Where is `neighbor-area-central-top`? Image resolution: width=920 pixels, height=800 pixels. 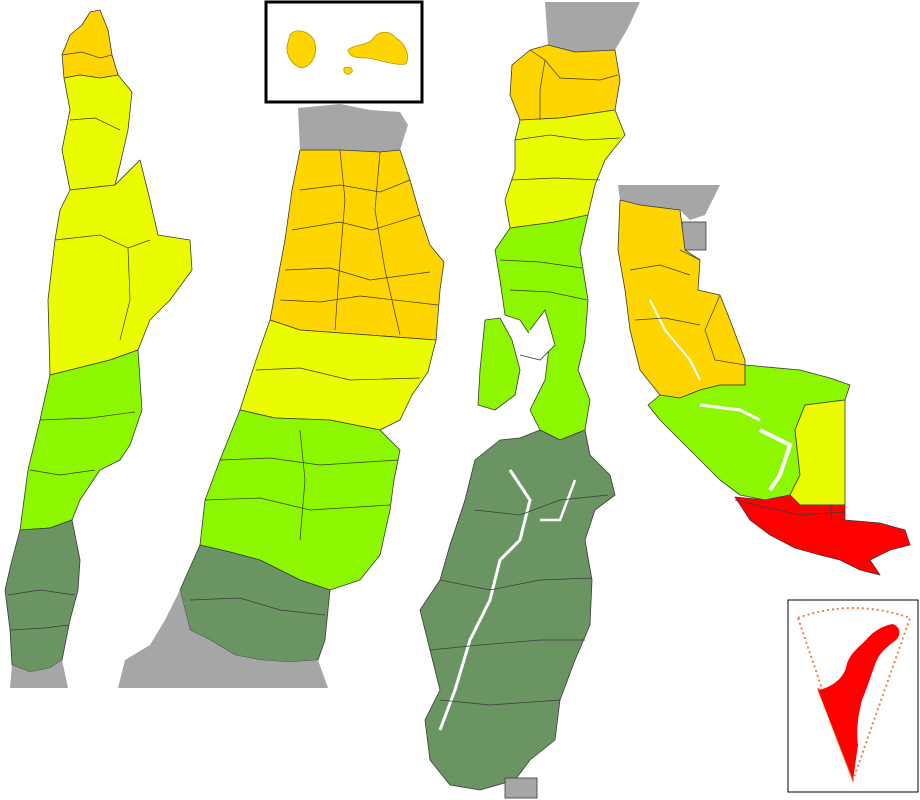
neighbor-area-central-top is located at coordinates (353, 128).